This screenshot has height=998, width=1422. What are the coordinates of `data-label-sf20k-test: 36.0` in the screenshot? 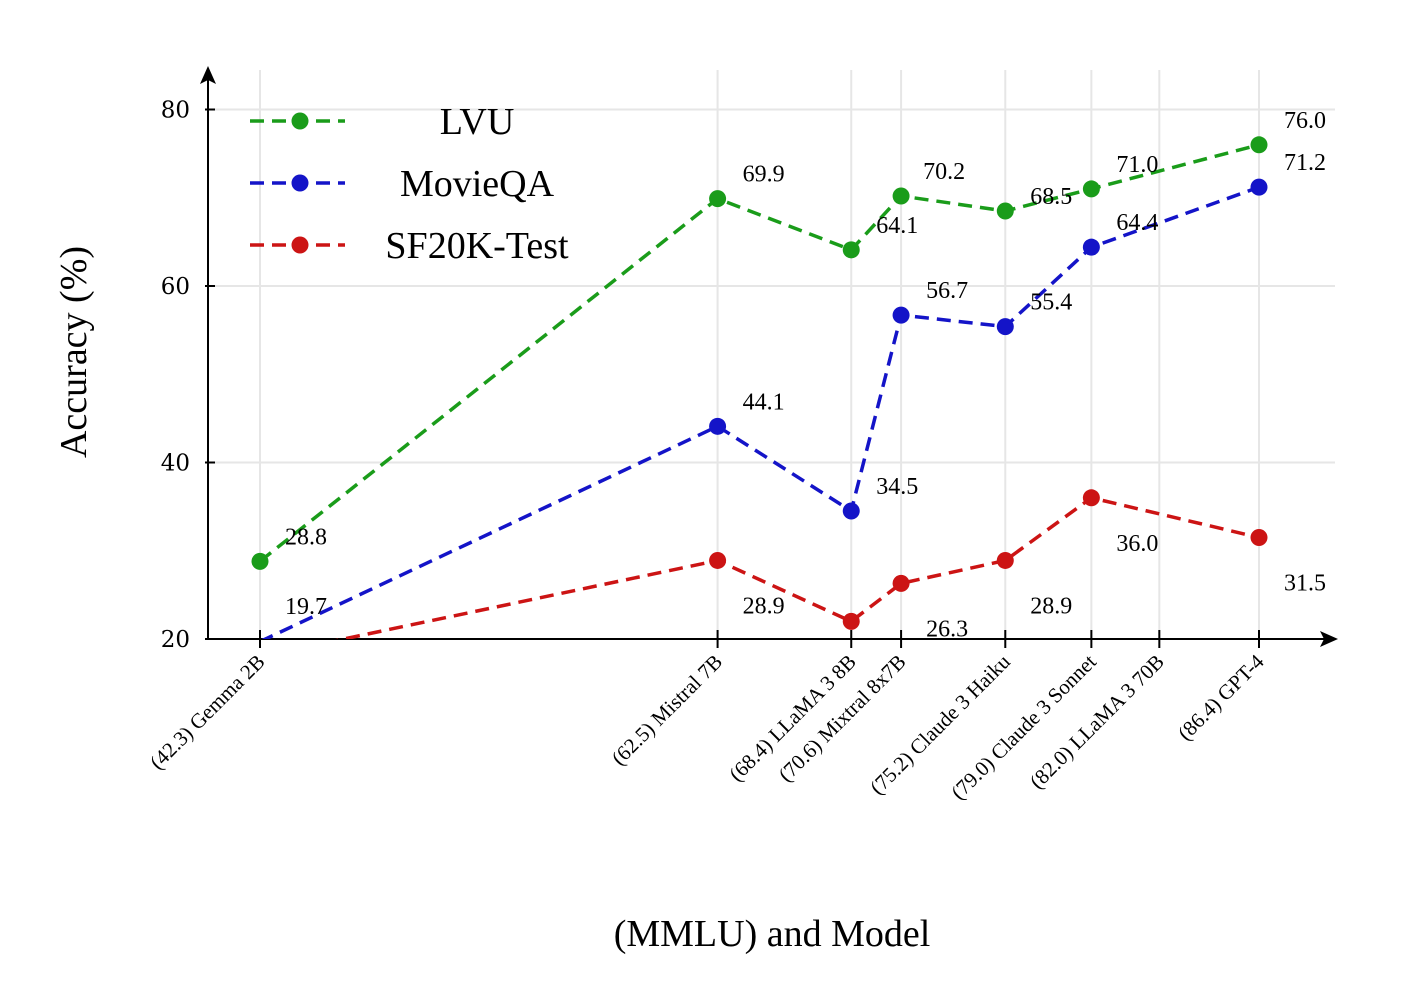 It's located at (1137, 544).